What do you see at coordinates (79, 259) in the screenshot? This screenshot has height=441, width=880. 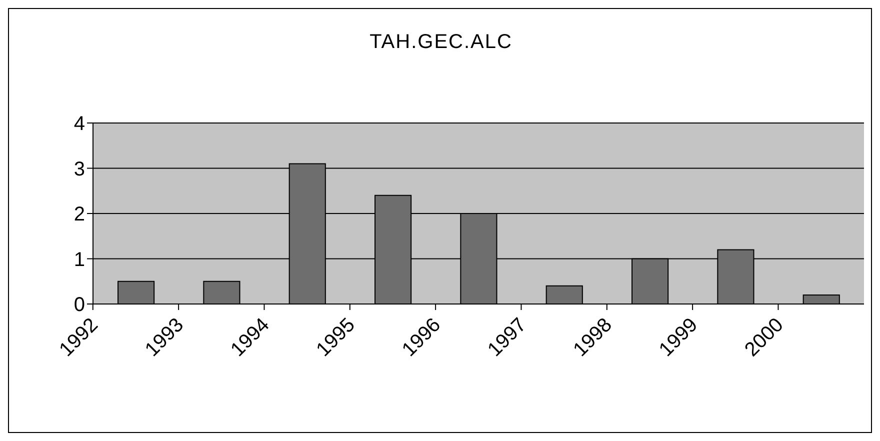 I see `y-tick-label: 1` at bounding box center [79, 259].